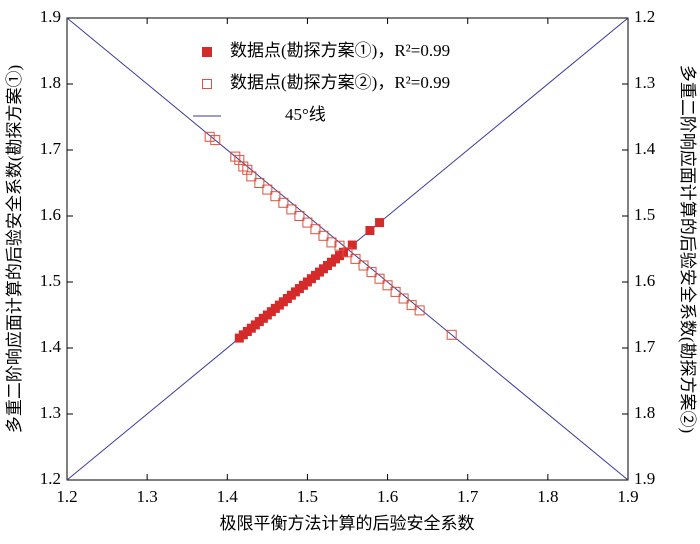  Describe the element at coordinates (147, 496) in the screenshot. I see `x-tick-label: 1.3` at that location.